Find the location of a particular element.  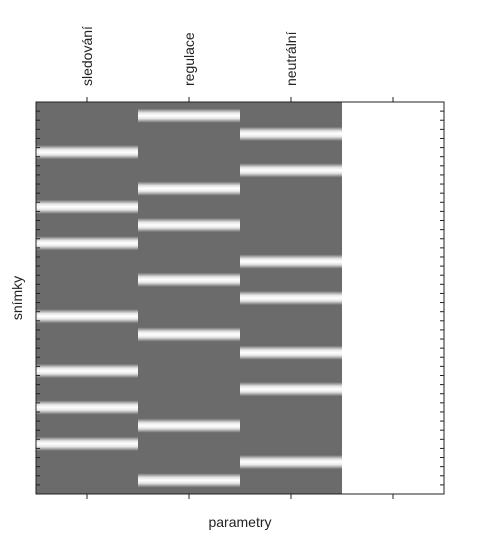

x-axis-label: parametry is located at coordinates (239, 522).